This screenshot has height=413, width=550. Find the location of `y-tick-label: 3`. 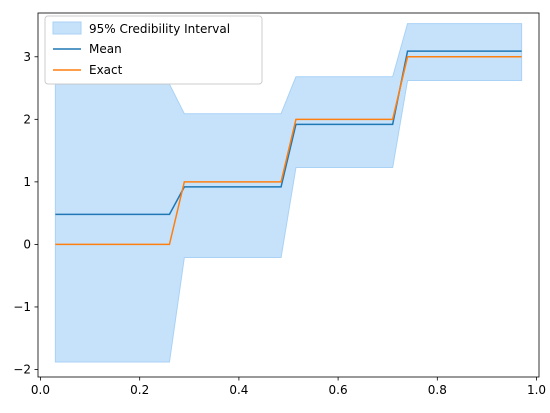

y-tick-label: 3 is located at coordinates (27, 57).